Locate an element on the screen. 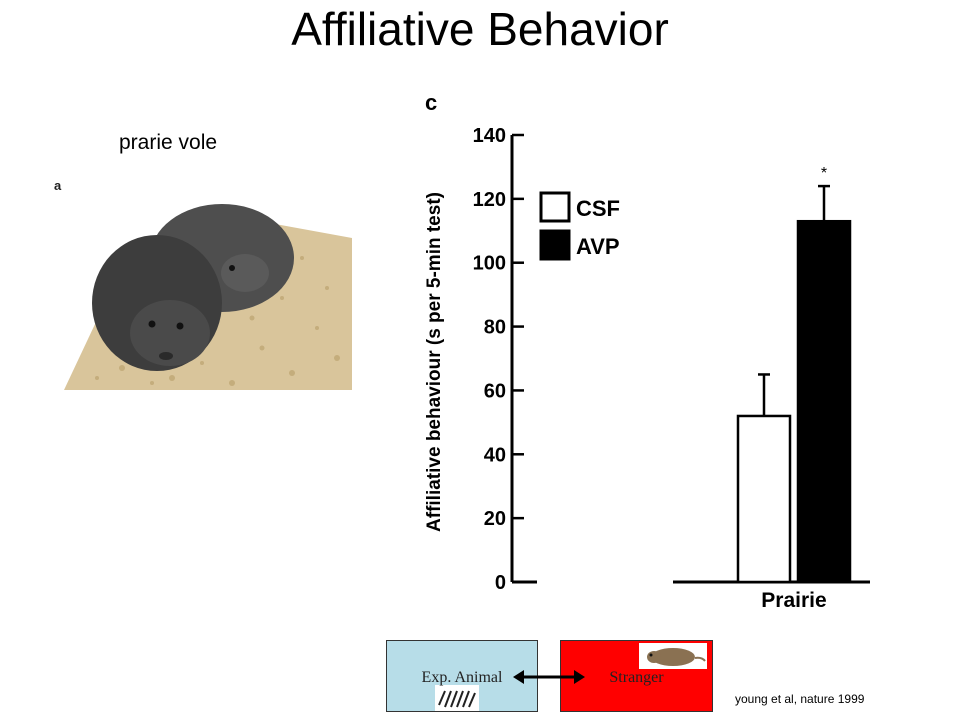 Image resolution: width=960 pixels, height=720 pixels. bar-csf is located at coordinates (764, 499).